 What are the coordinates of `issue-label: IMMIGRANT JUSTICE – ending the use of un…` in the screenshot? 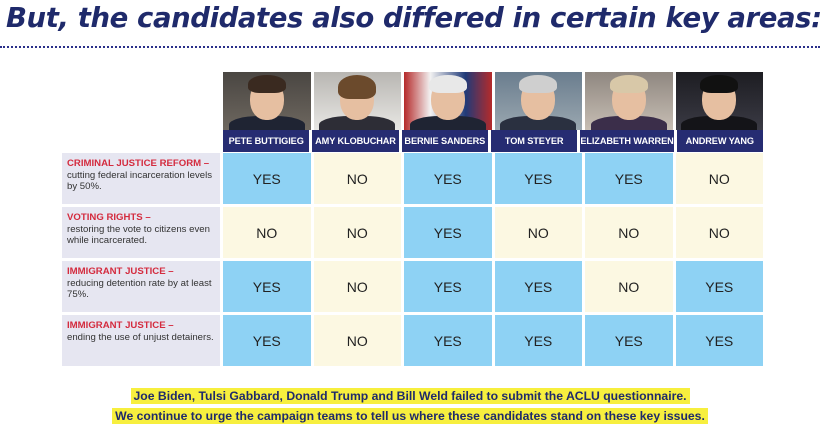 It's located at (141, 340).